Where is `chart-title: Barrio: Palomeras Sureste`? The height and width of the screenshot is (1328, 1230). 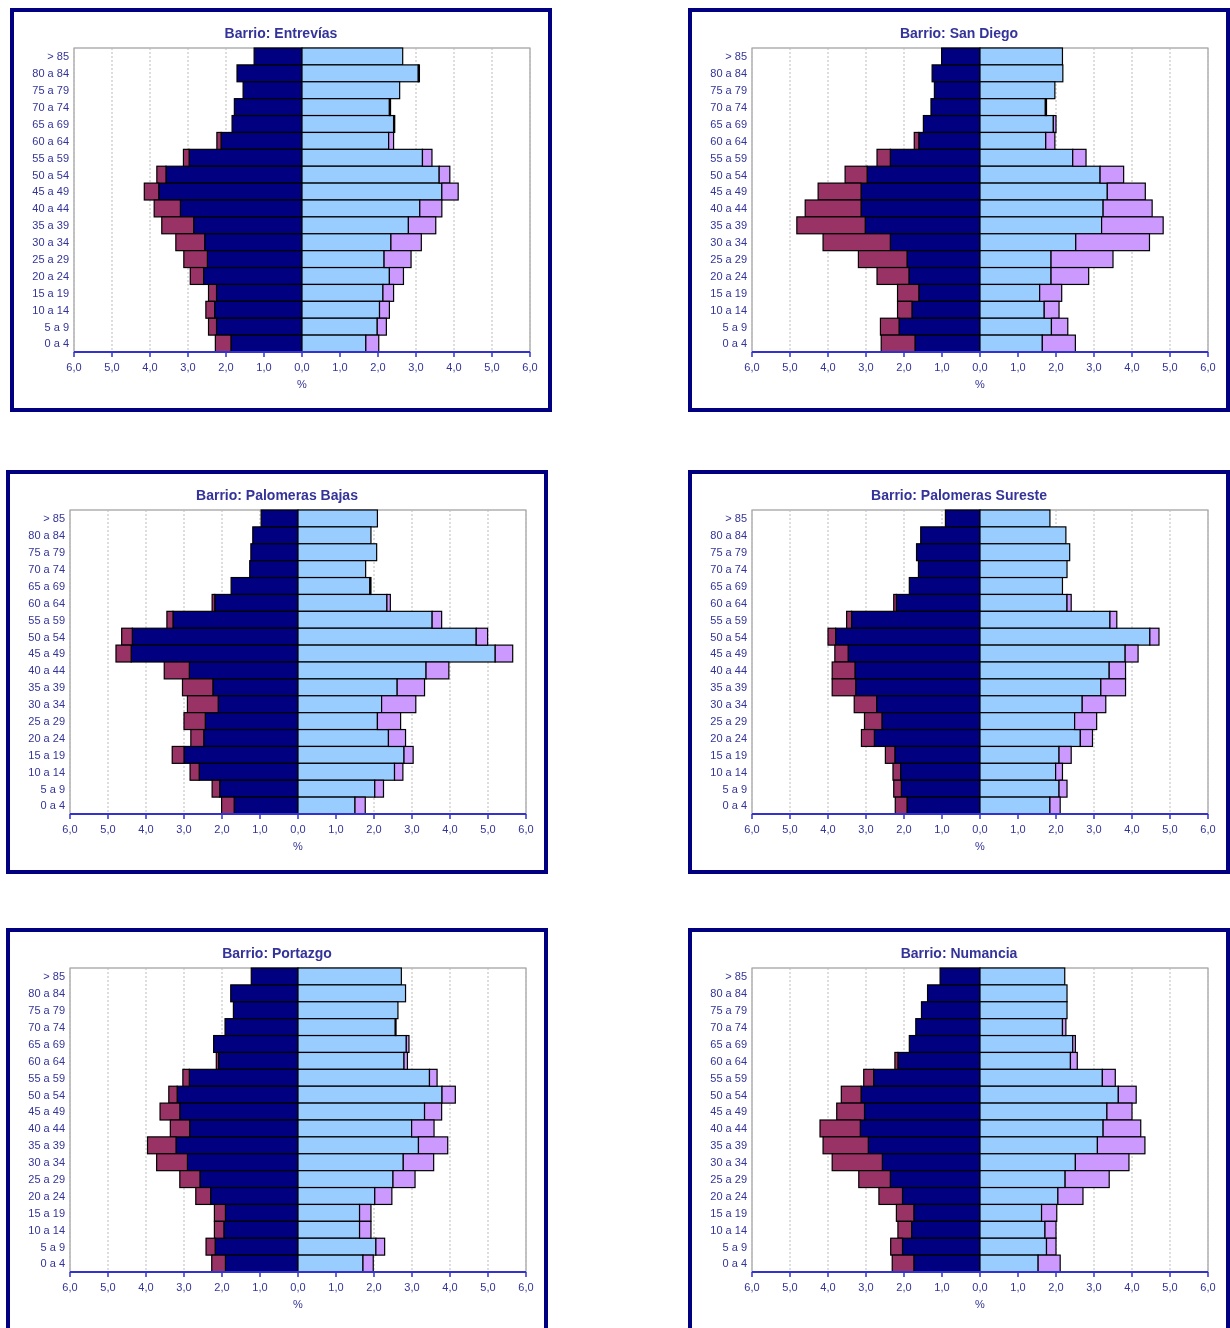
chart-title: Barrio: Palomeras Sureste is located at coordinates (959, 495).